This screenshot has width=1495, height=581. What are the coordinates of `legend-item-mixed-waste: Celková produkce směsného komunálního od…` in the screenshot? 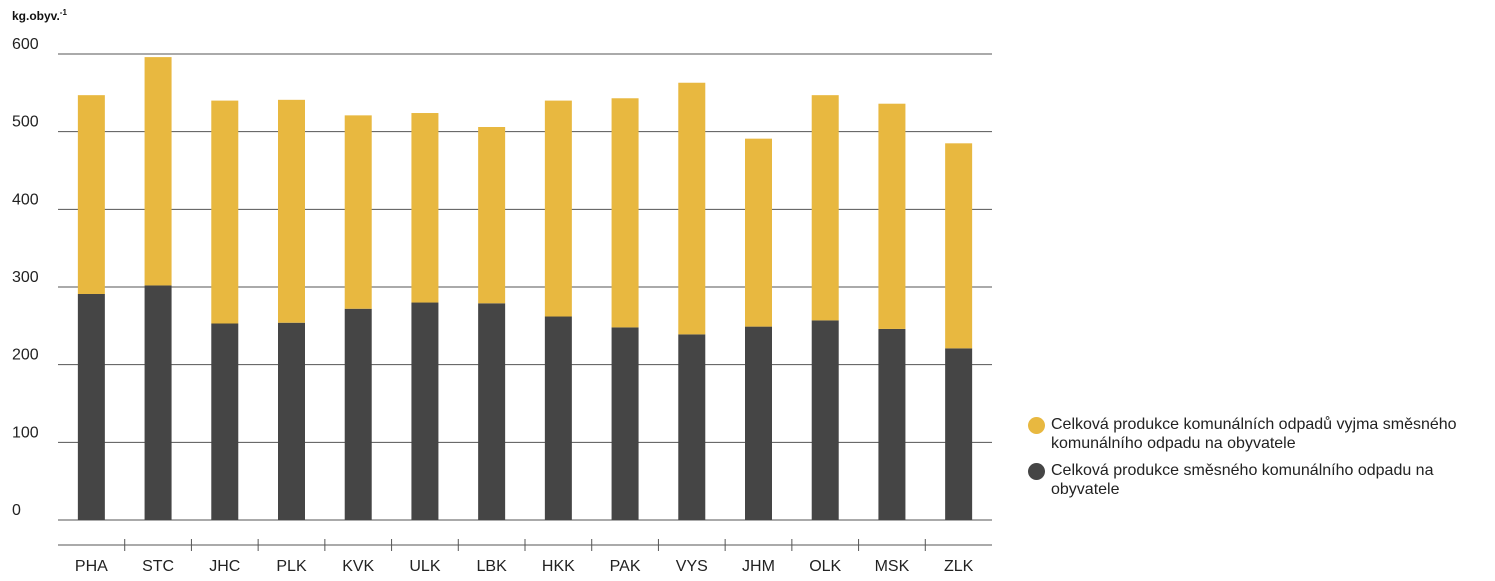 It's located at (1258, 480).